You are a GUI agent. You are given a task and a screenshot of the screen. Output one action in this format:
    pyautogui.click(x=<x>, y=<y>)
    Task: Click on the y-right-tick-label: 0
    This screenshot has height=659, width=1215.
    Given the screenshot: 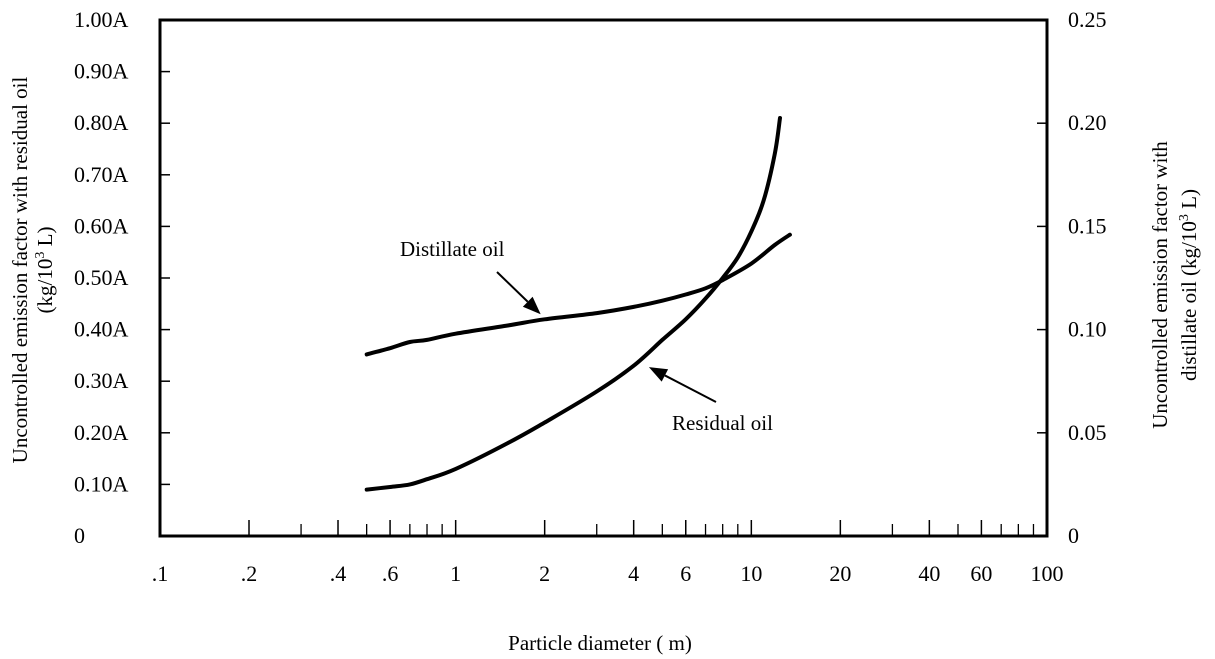 What is the action you would take?
    pyautogui.click(x=1073, y=535)
    